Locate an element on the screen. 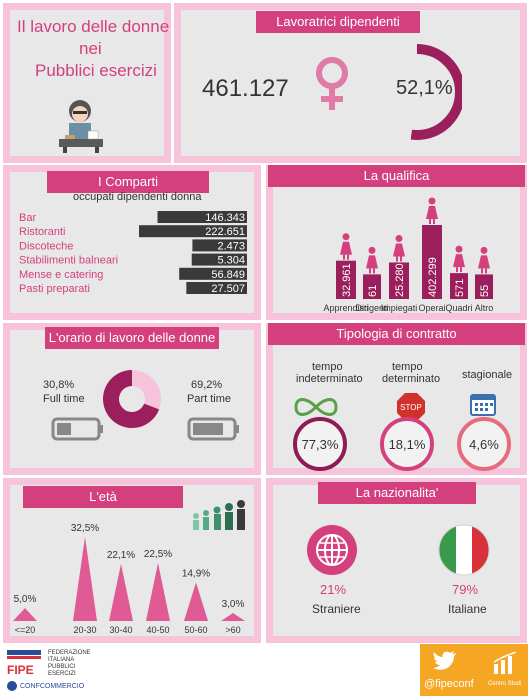  comparti-category-label: Ristoranti is located at coordinates (42, 232).